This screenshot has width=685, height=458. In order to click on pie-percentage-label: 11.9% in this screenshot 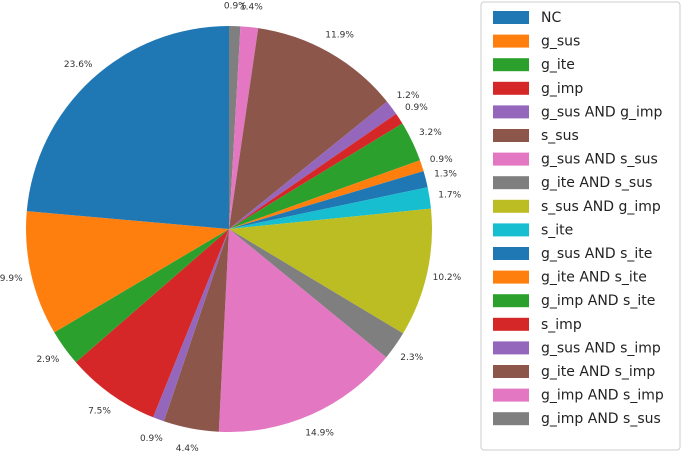, I will do `click(339, 36)`.